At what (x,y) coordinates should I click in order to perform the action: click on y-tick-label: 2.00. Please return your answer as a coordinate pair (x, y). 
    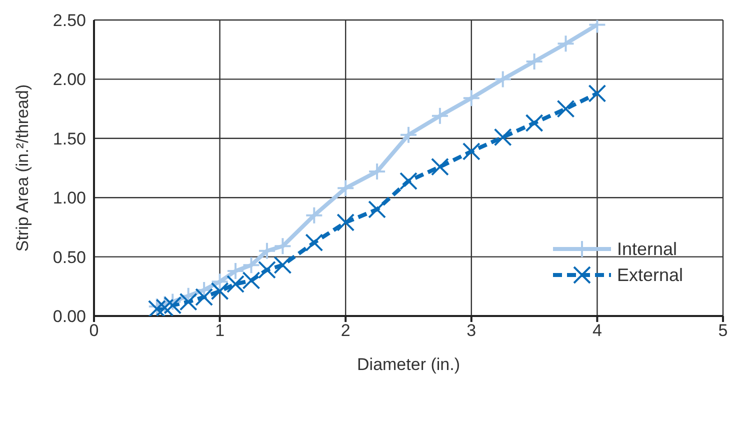
    Looking at the image, I should click on (69, 80).